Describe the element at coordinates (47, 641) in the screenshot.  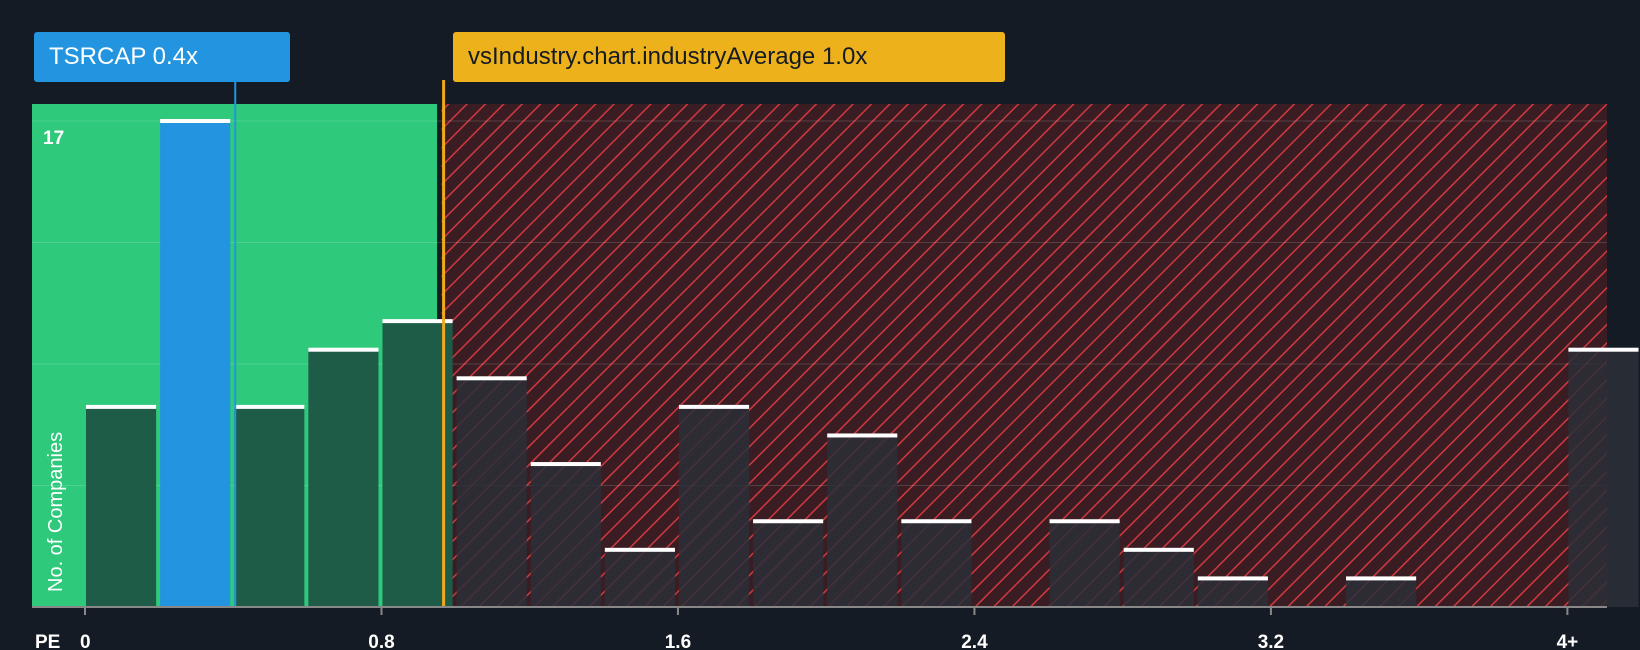
I see `x-axis-title: PE` at that location.